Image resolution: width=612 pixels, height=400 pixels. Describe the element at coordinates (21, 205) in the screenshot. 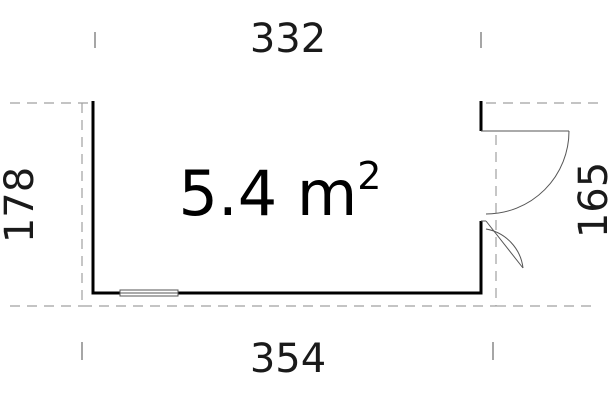

I see `dimension-left-label: 178` at that location.